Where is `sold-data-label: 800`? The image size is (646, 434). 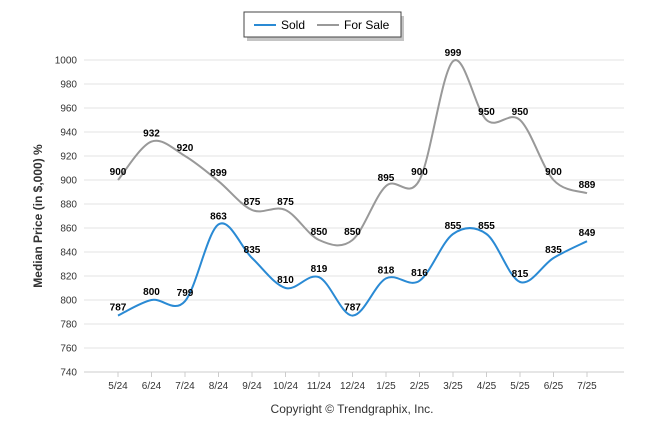 sold-data-label: 800 is located at coordinates (151, 292).